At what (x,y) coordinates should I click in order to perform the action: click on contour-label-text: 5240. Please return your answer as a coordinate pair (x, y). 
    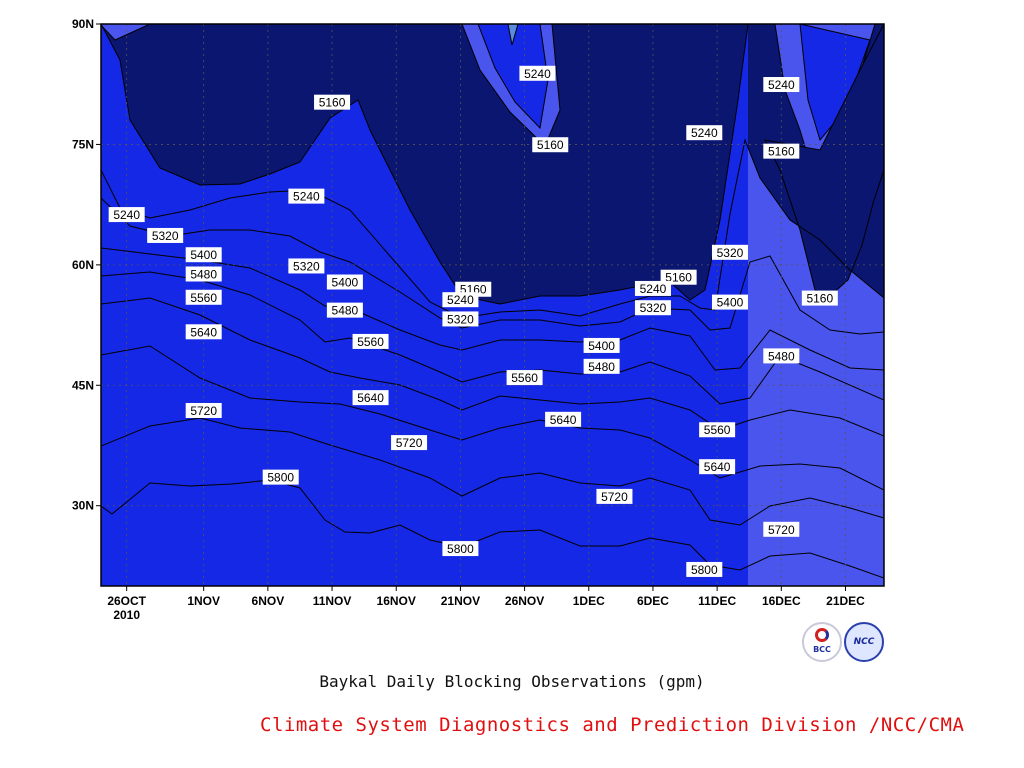
    Looking at the image, I should click on (781, 85).